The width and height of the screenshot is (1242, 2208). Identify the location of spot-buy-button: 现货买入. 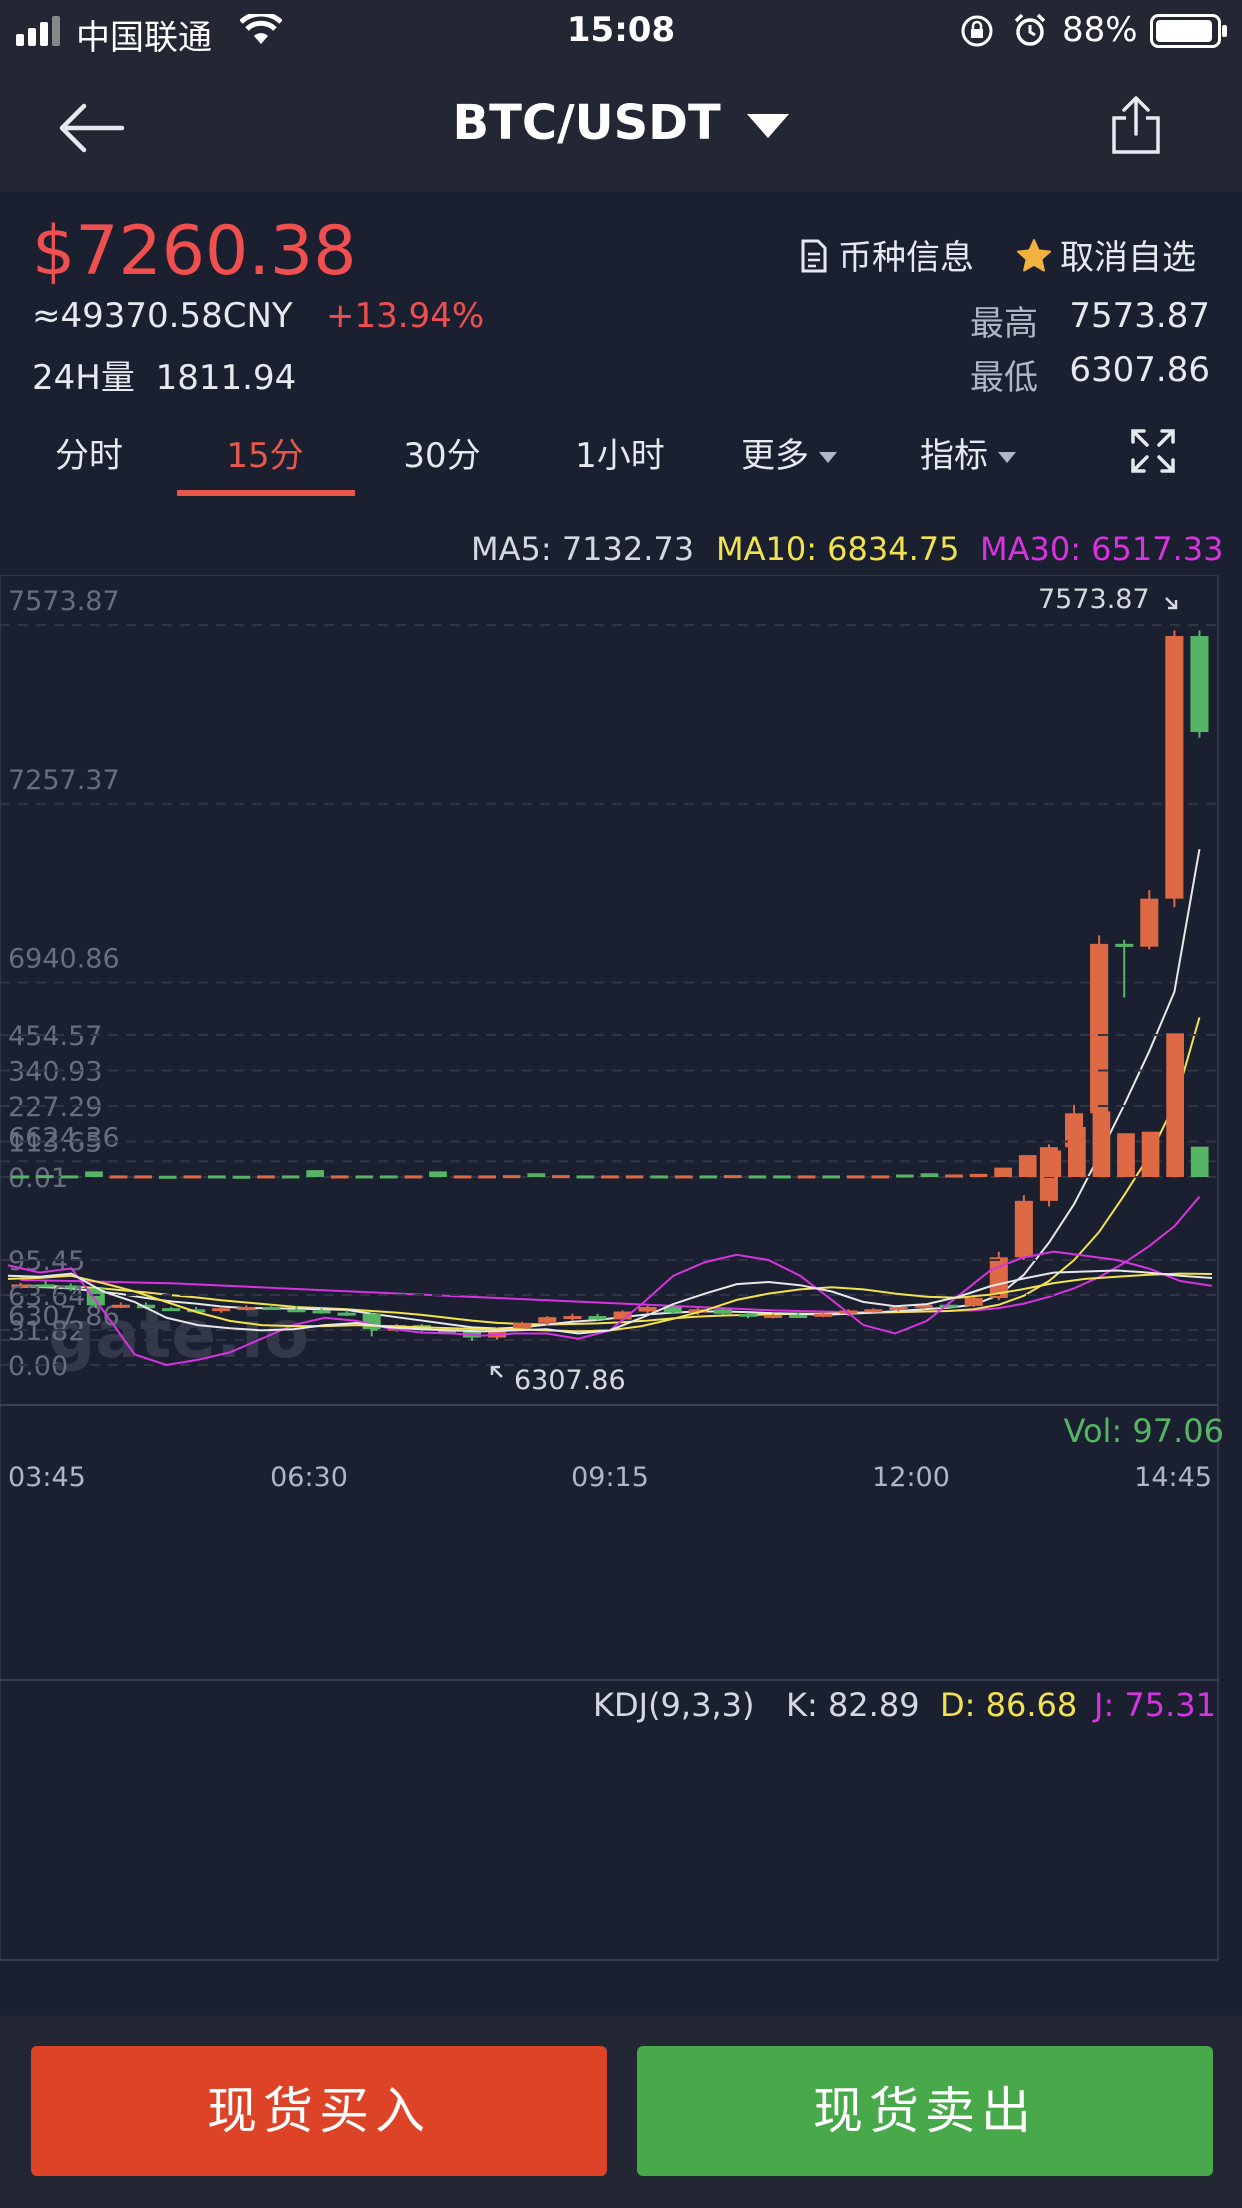
(319, 2111).